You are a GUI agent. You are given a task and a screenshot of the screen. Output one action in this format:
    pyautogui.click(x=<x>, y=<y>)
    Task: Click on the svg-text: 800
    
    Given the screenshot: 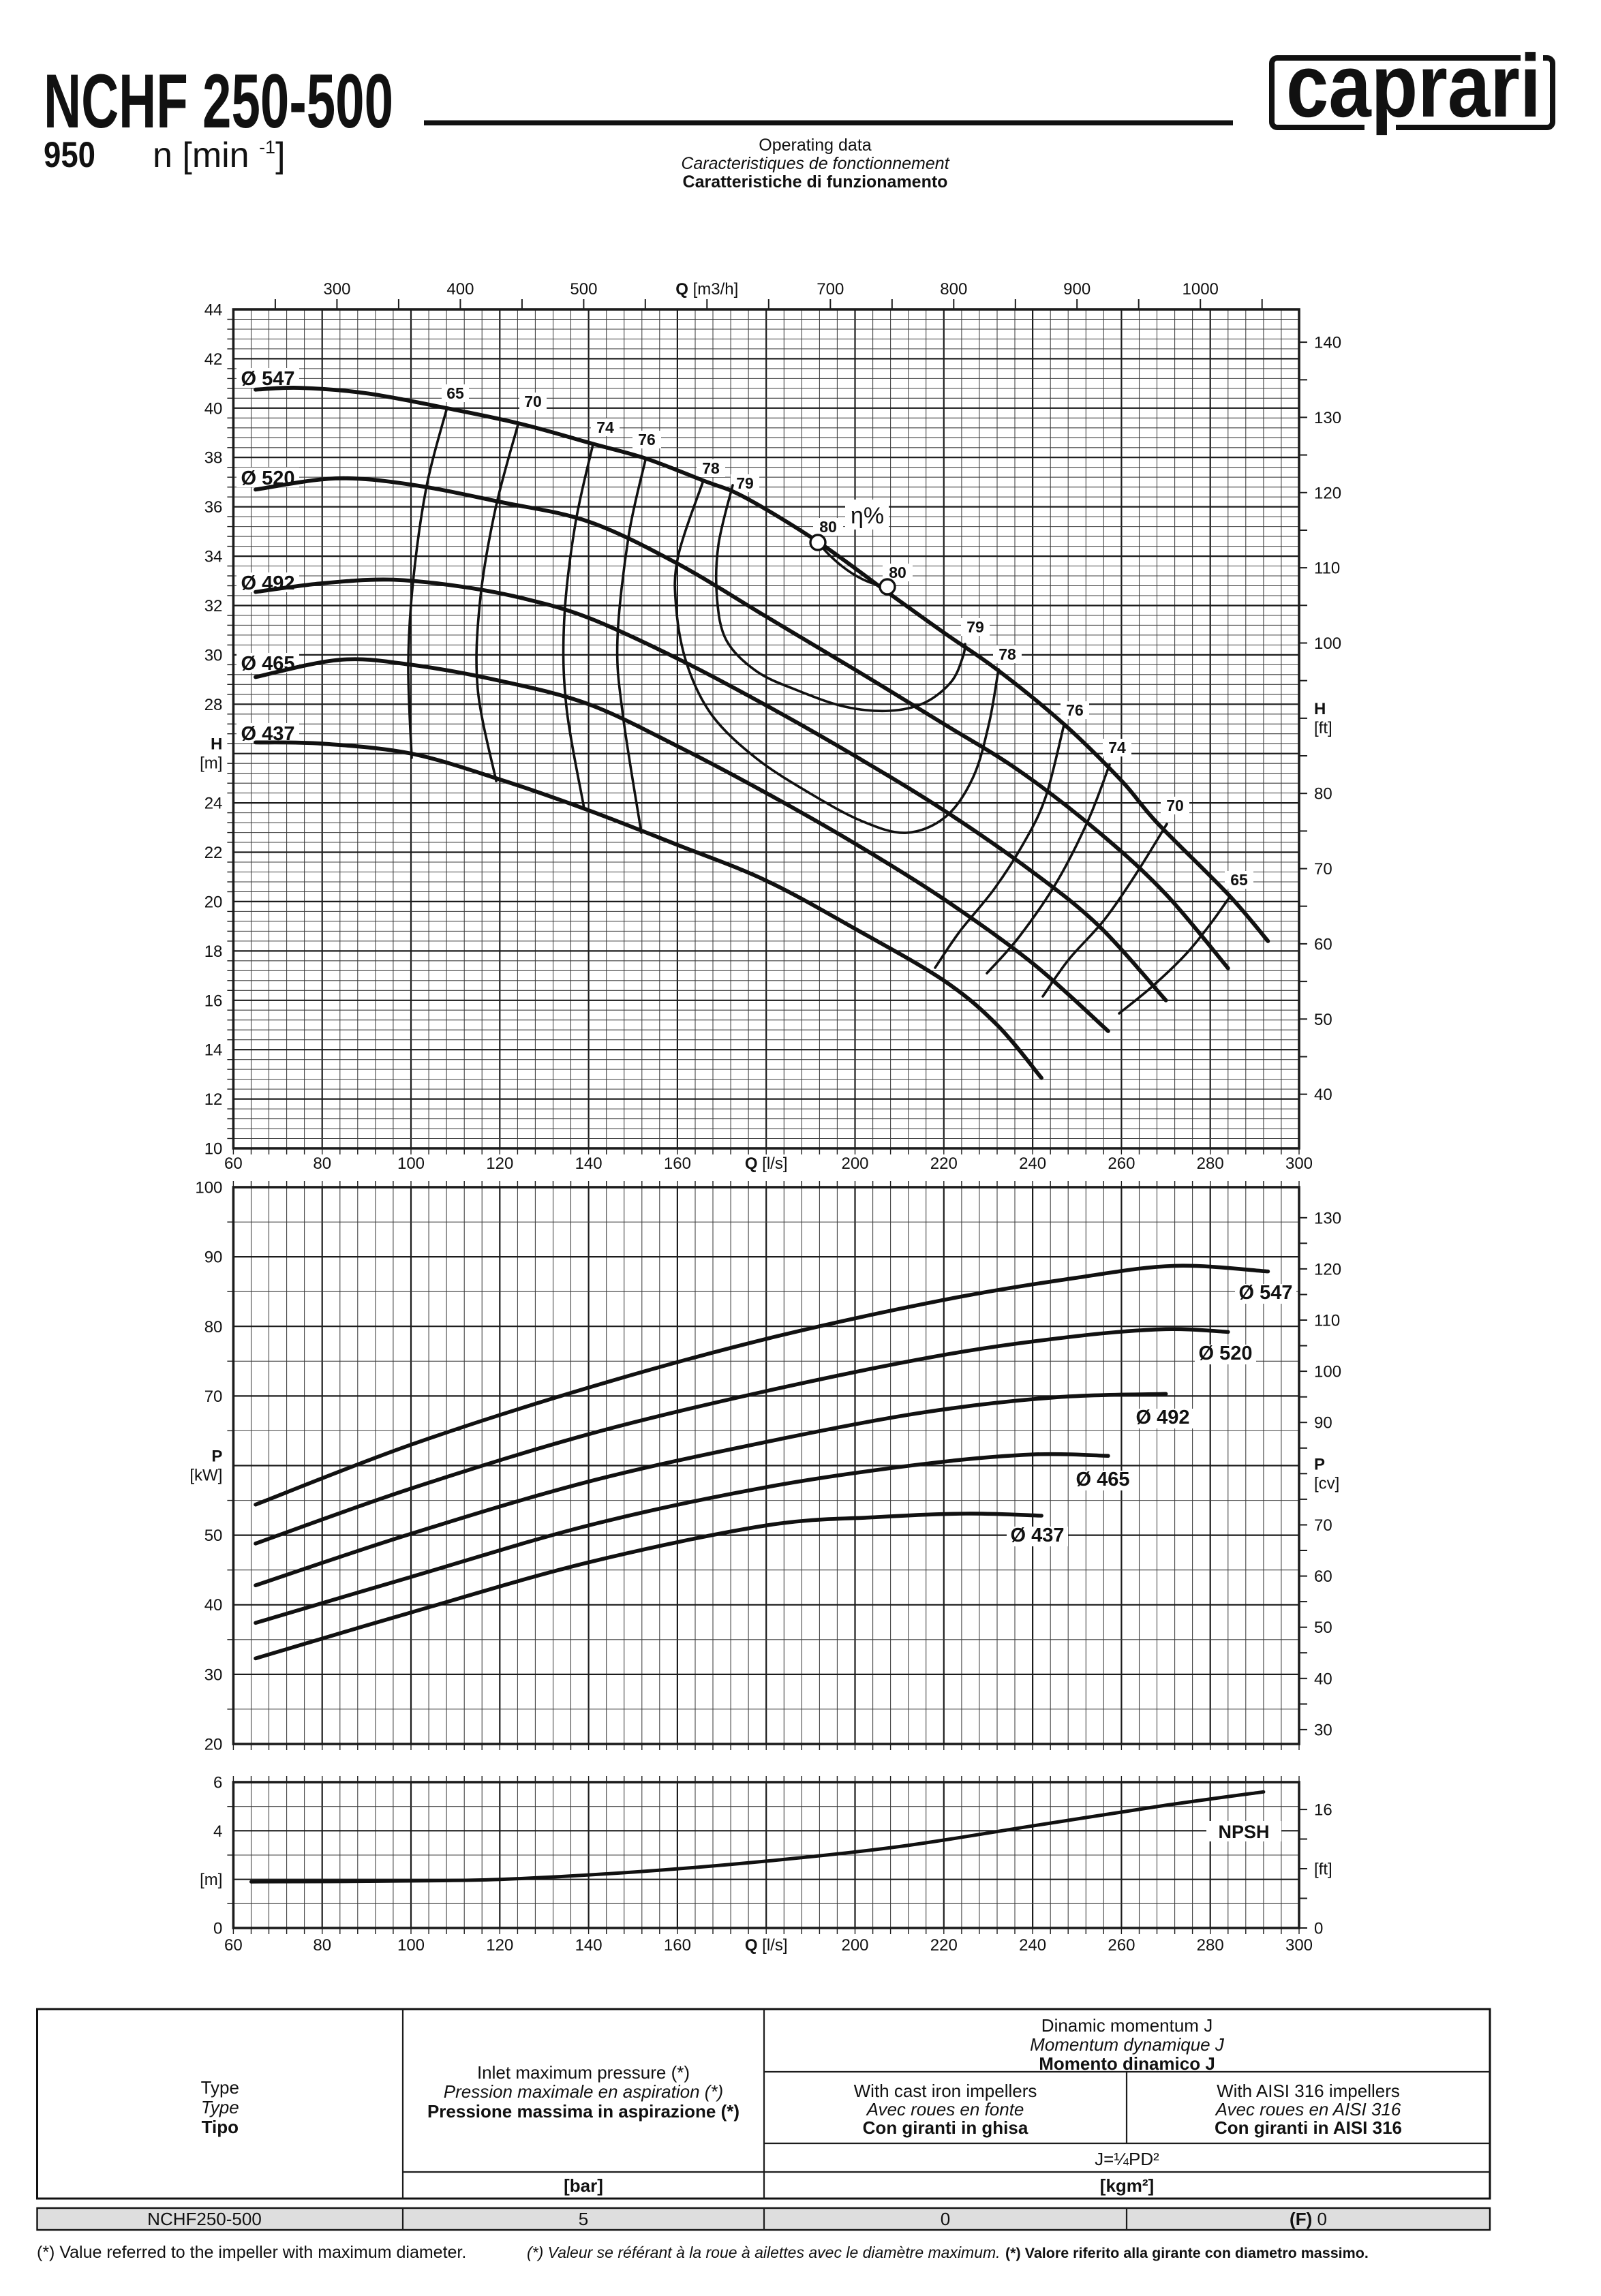 What is the action you would take?
    pyautogui.click(x=954, y=289)
    